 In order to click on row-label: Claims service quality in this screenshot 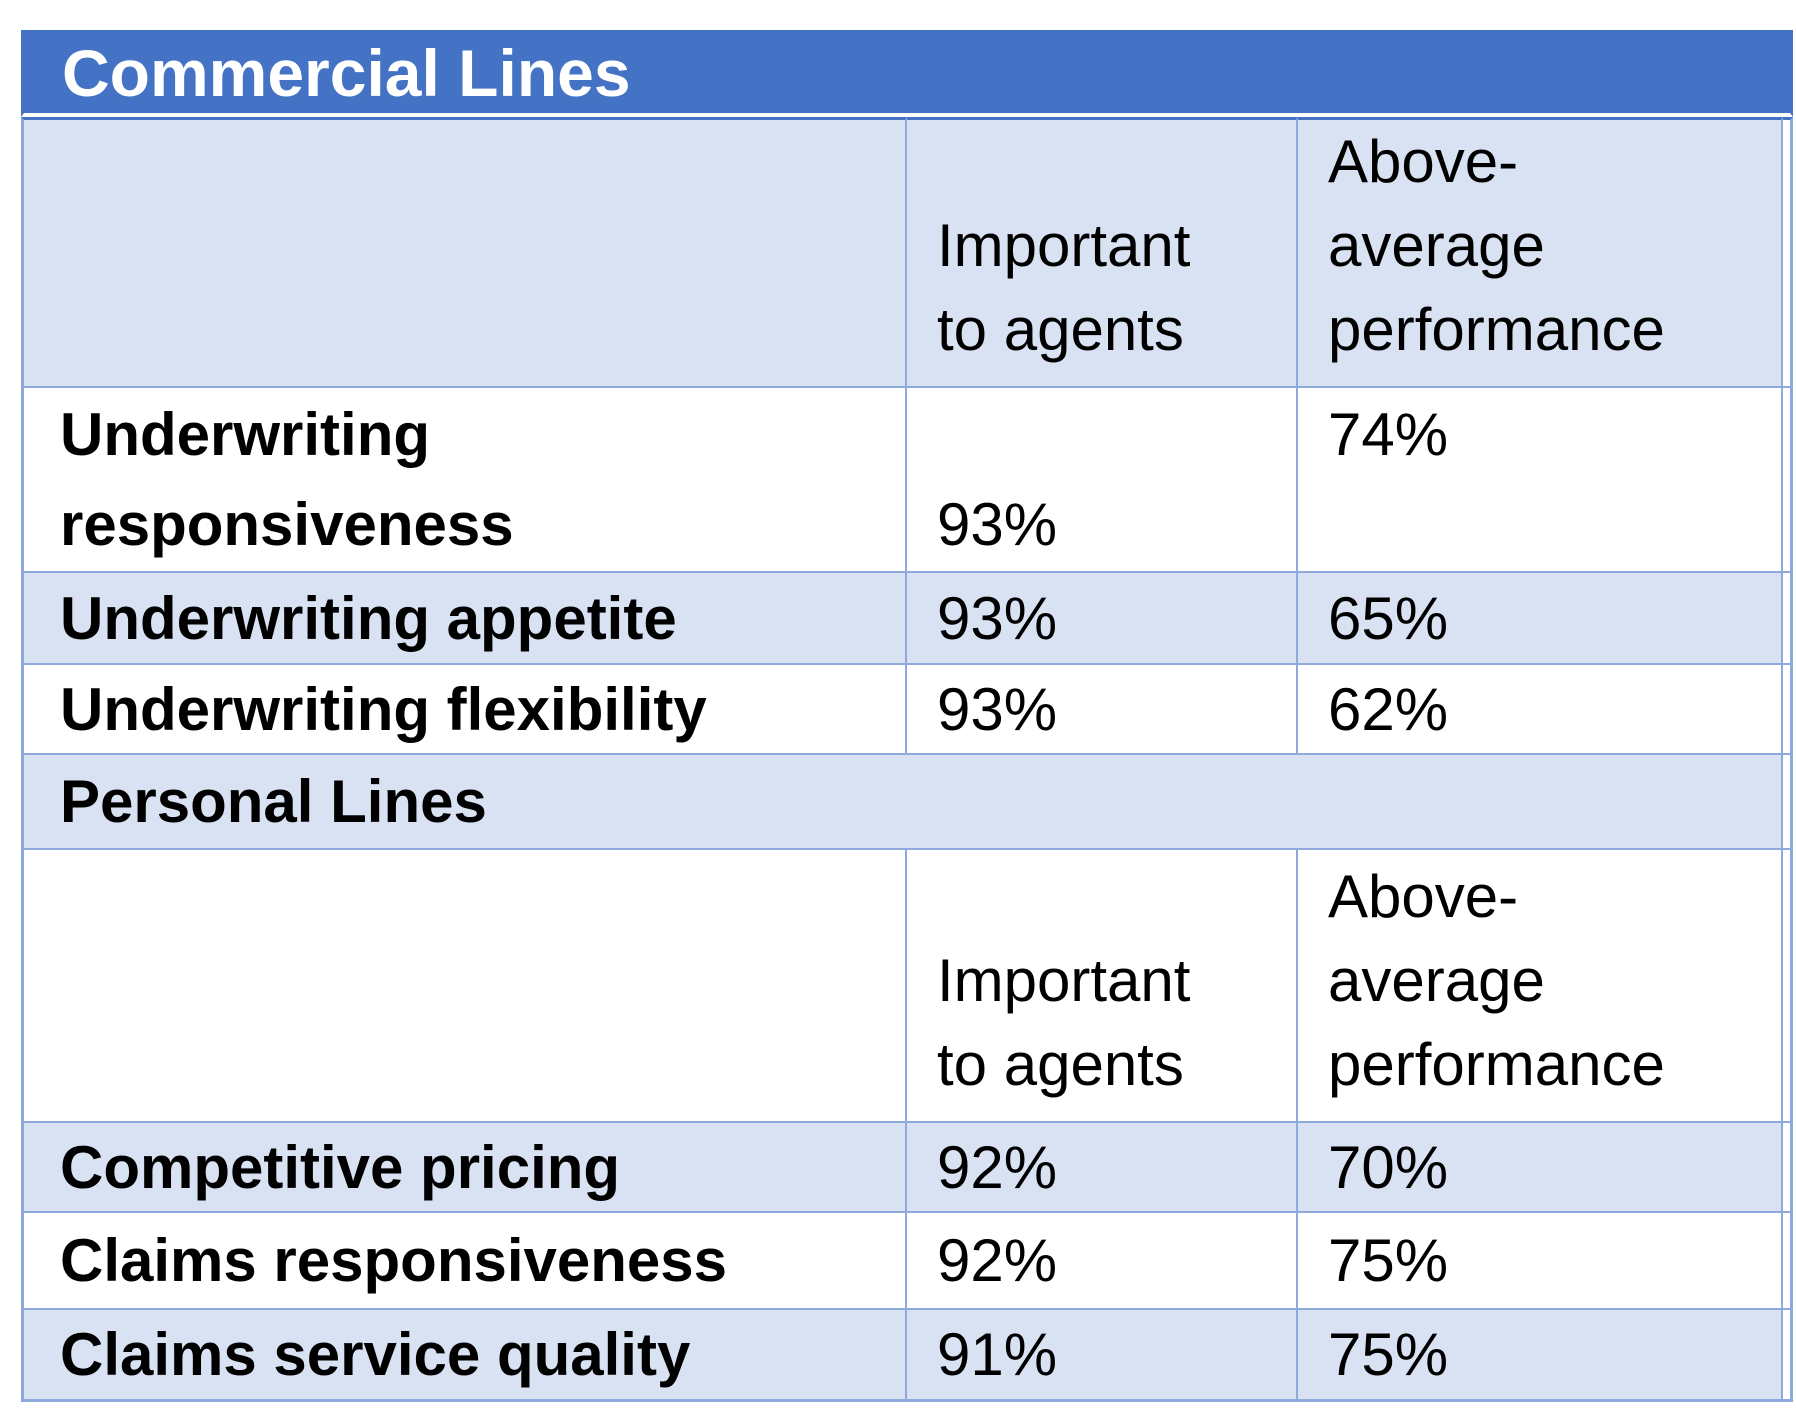, I will do `click(464, 1356)`.